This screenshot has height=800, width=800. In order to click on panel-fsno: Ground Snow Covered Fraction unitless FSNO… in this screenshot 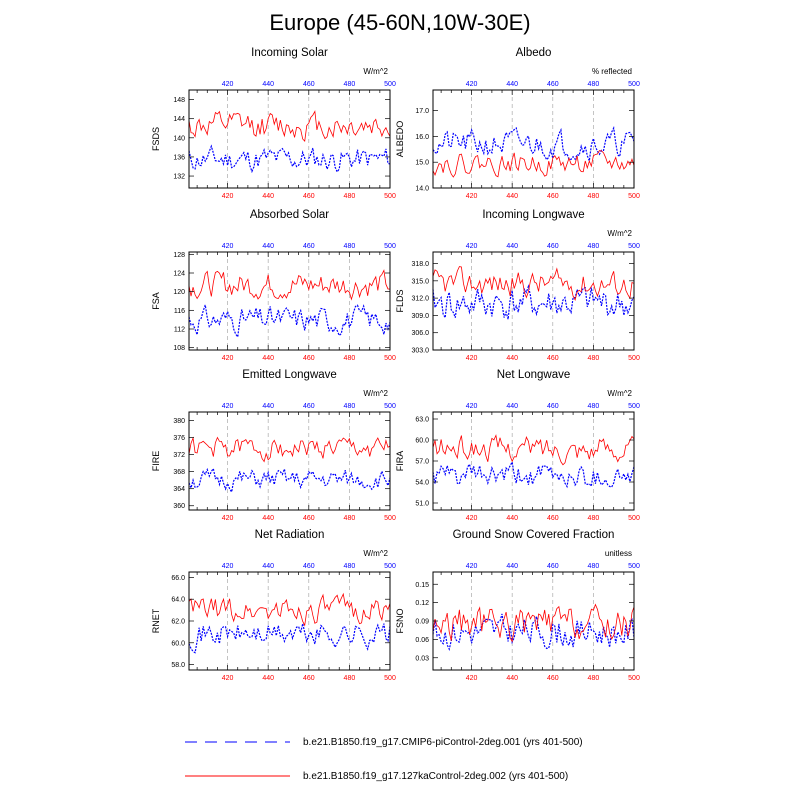, I will do `click(517, 605)`.